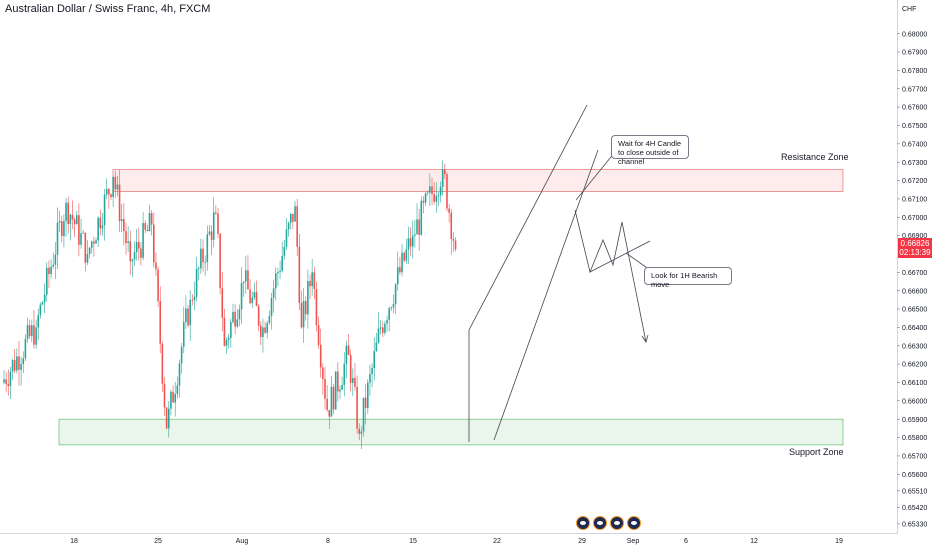  Describe the element at coordinates (688, 278) in the screenshot. I see `note-bearish-move: Look for 1H Bearish move` at that location.